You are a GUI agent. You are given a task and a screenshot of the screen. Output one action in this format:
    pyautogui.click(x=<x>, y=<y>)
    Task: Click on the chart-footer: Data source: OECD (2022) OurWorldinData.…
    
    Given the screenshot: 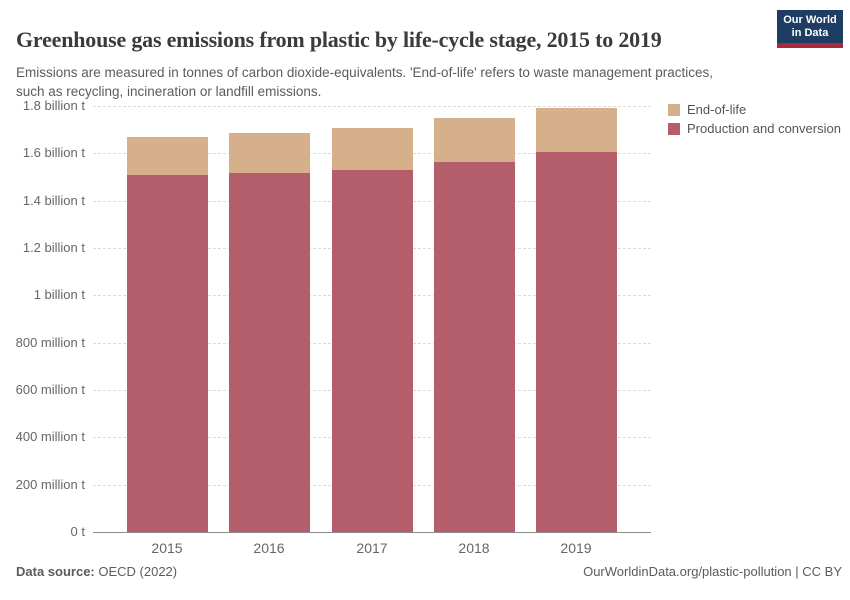 What is the action you would take?
    pyautogui.click(x=429, y=571)
    